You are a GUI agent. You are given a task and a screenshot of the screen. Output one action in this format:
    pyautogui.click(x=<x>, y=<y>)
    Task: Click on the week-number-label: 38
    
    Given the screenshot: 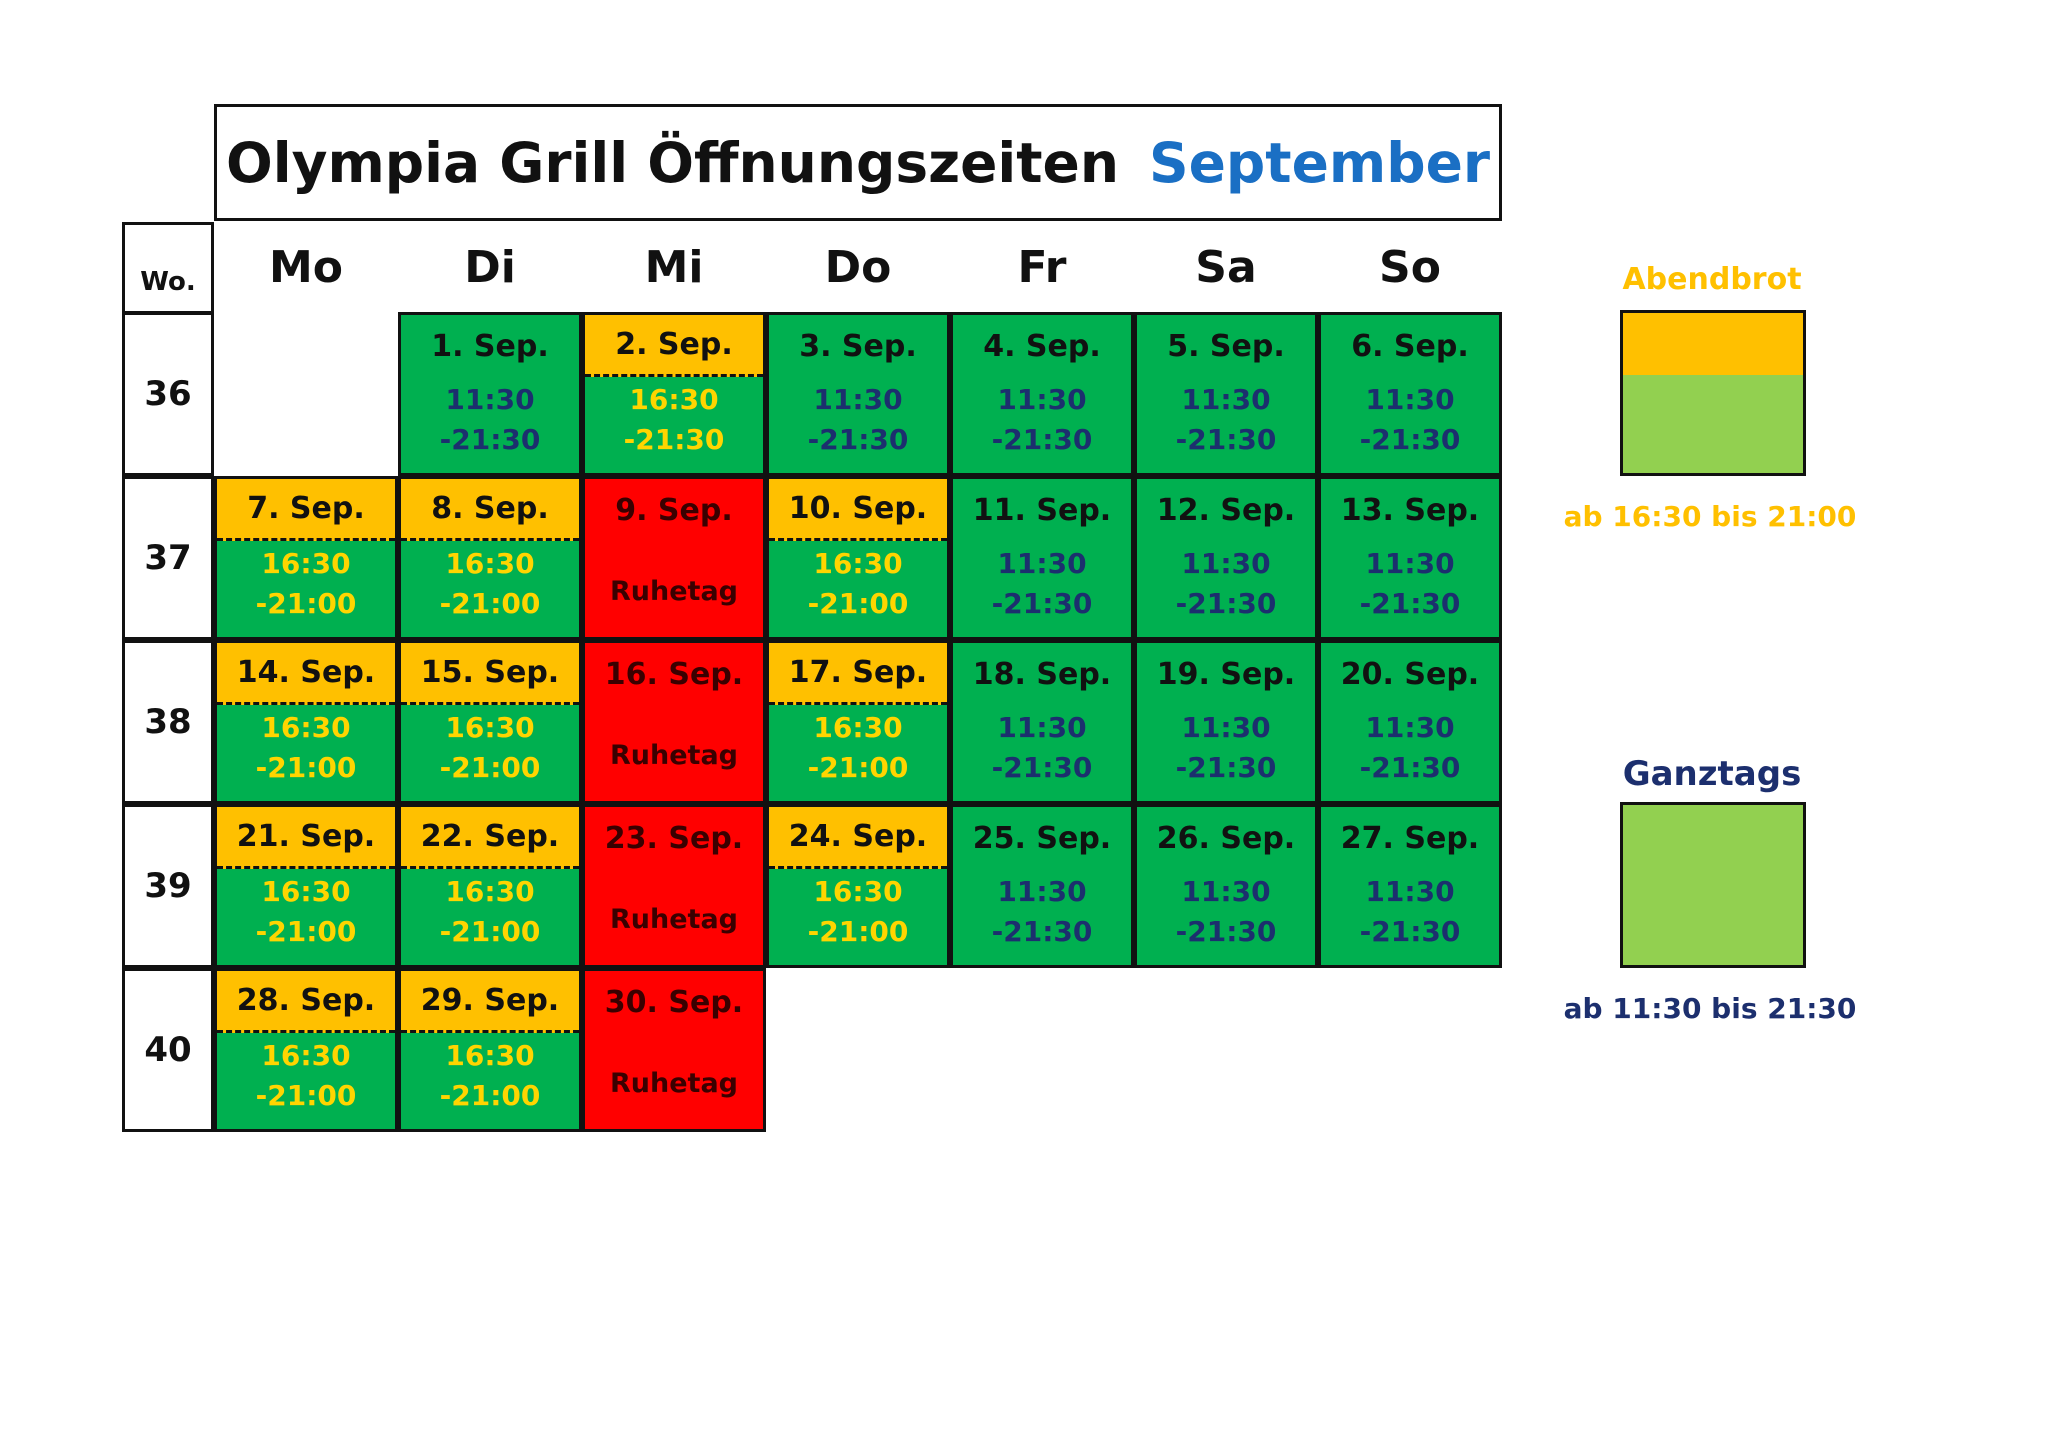 What is the action you would take?
    pyautogui.click(x=168, y=722)
    